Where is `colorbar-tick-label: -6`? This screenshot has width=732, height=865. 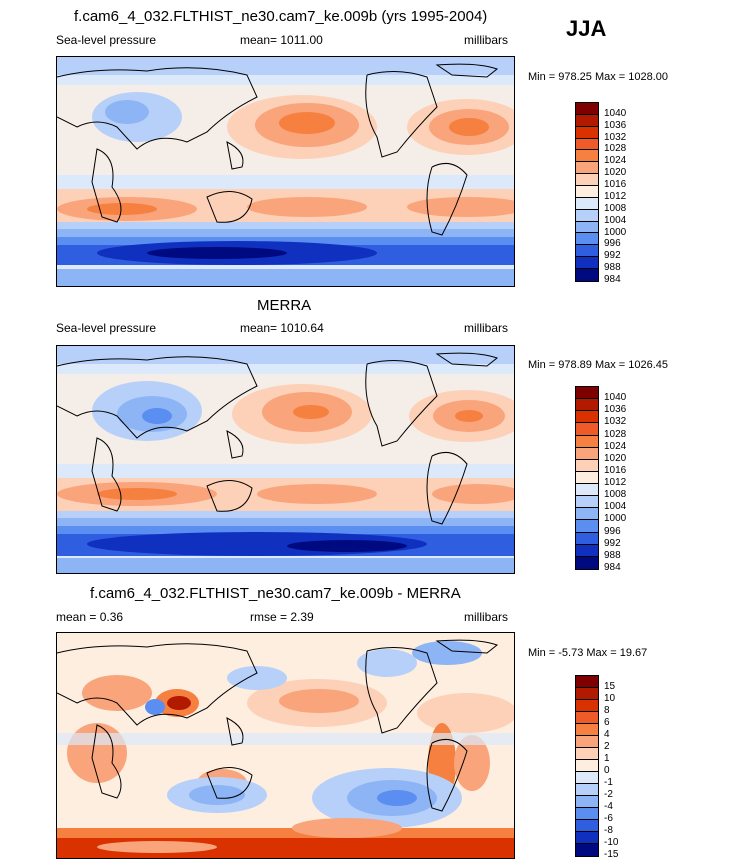 colorbar-tick-label: -6 is located at coordinates (608, 818).